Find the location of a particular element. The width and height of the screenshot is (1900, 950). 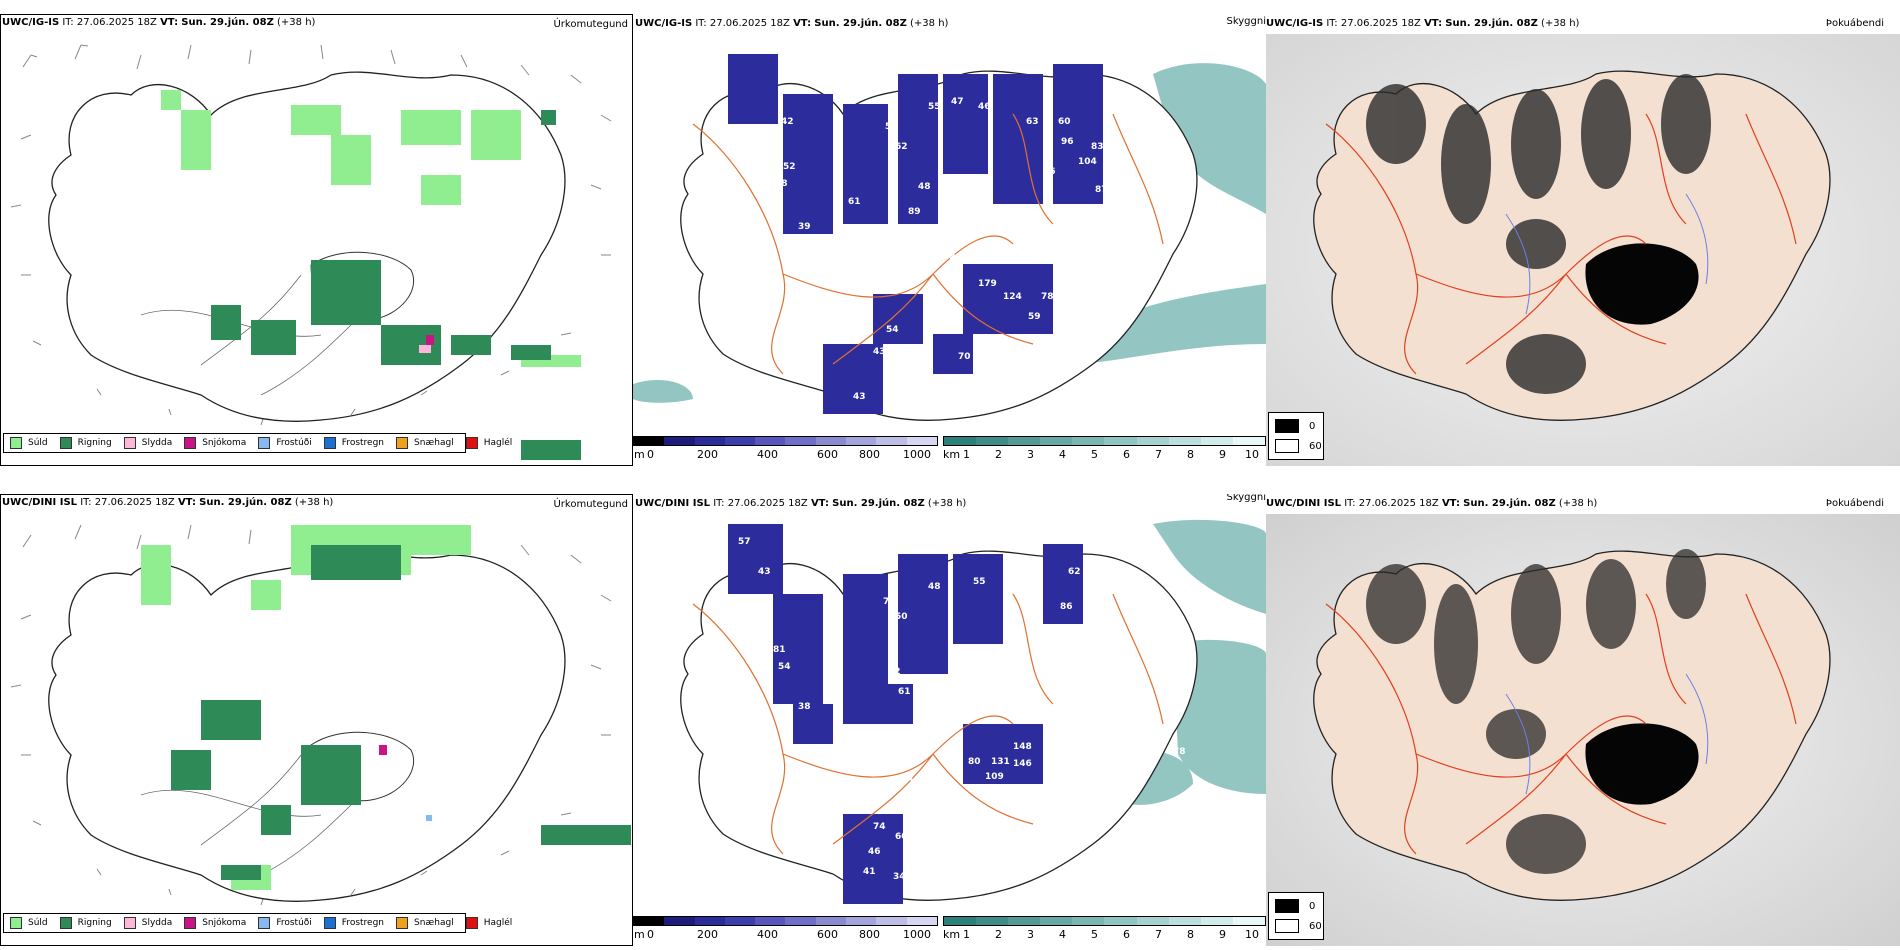

wind-barbs is located at coordinates (311, 715).